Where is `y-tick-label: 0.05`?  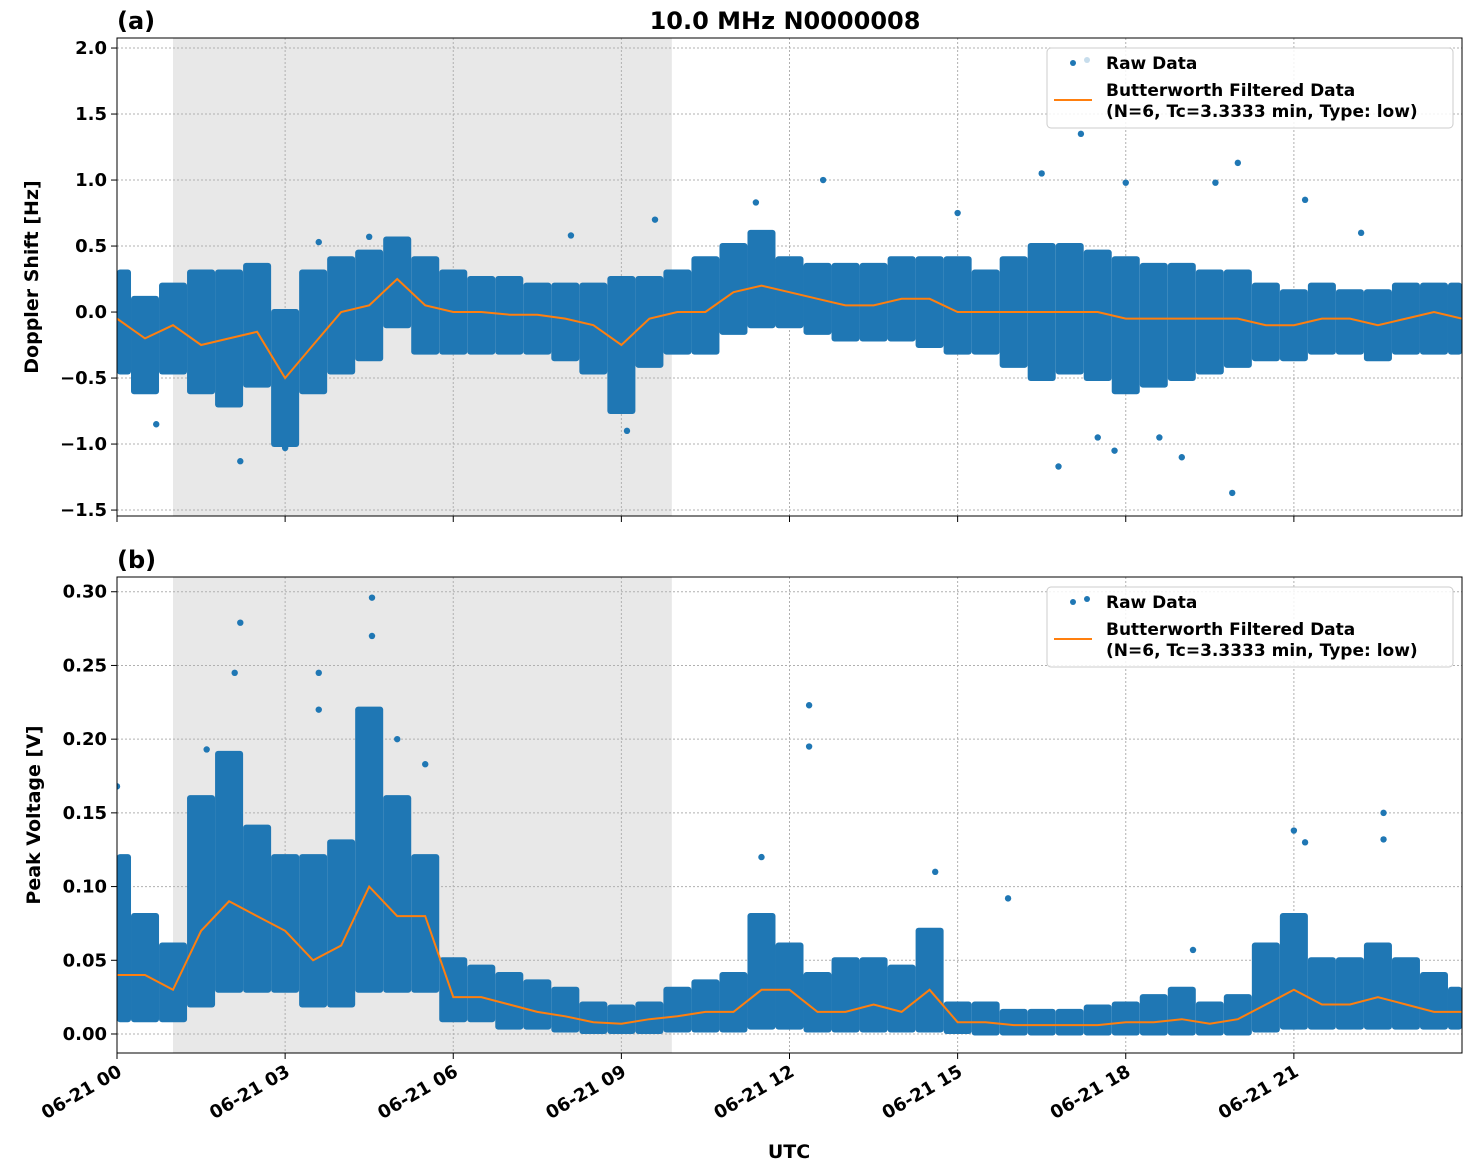 y-tick-label: 0.05 is located at coordinates (85, 960).